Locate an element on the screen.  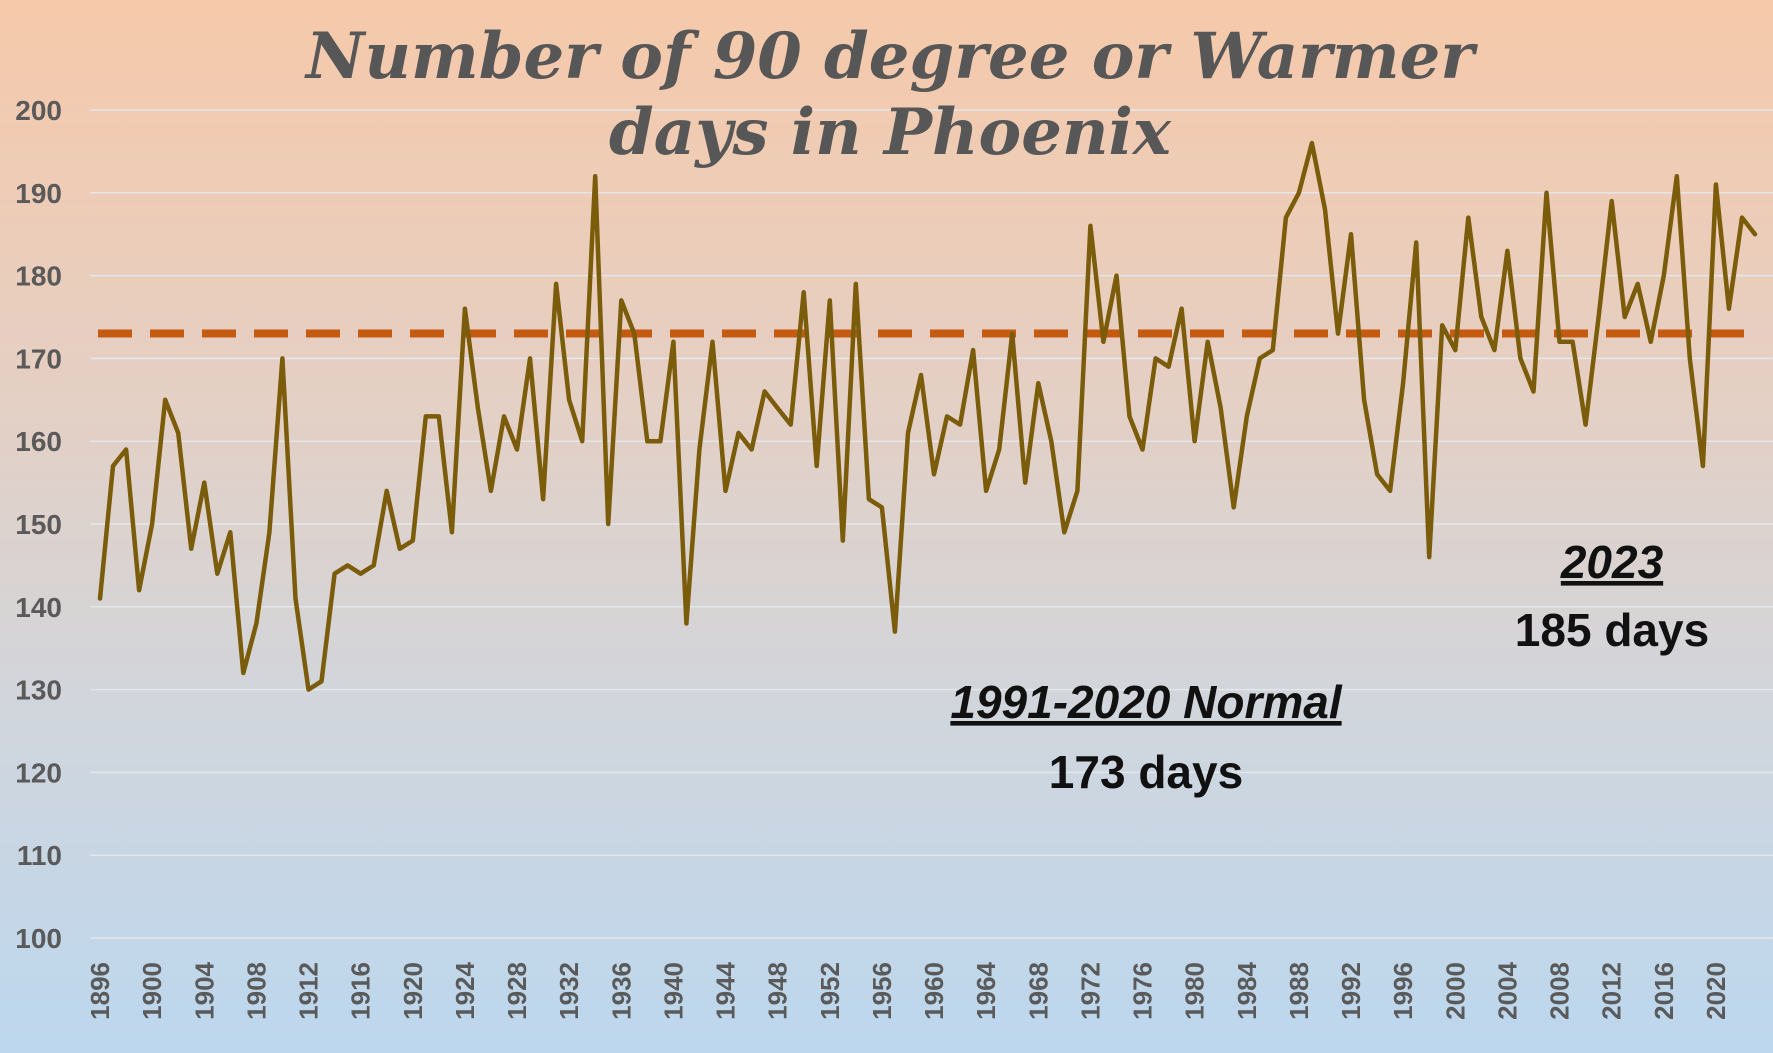
y-tick-label: 190 is located at coordinates (38, 193).